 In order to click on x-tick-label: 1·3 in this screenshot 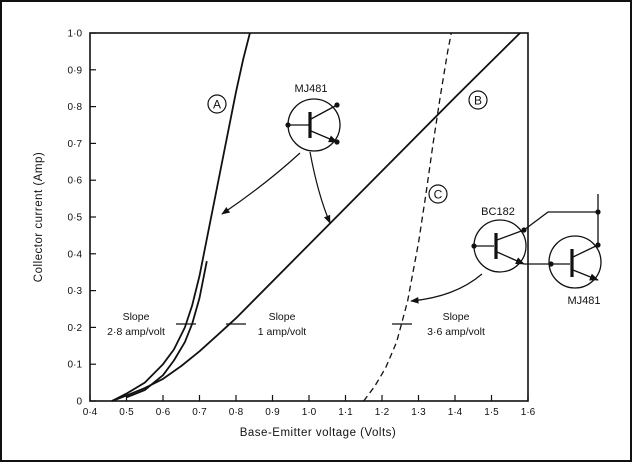, I will do `click(418, 412)`.